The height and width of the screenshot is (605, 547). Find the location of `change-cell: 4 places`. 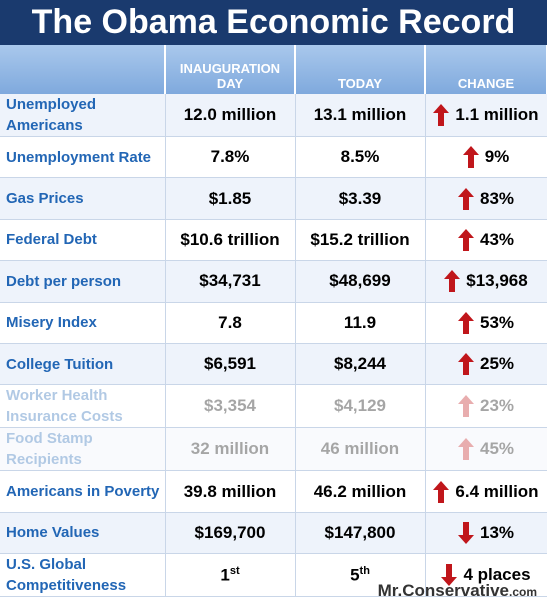

change-cell: 4 places is located at coordinates (486, 575).